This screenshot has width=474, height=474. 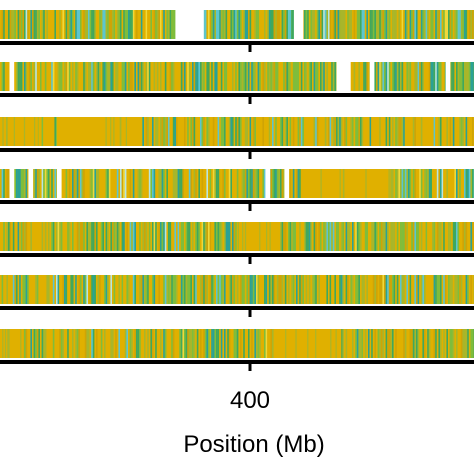 I want to click on track-axis-line, so click(x=237, y=202).